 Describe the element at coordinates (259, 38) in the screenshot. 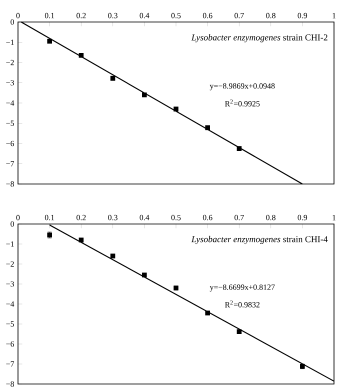

I see `annotation: Lysobacter enzymogenes strain CHI-2` at that location.